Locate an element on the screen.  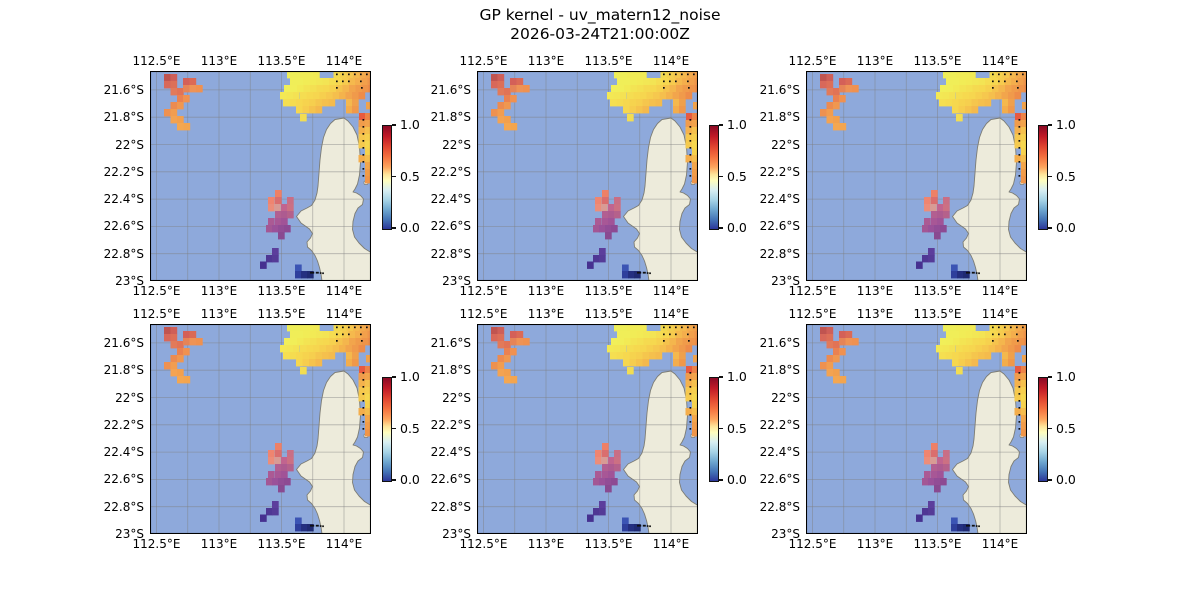
colorbar-gradient is located at coordinates (714, 429).